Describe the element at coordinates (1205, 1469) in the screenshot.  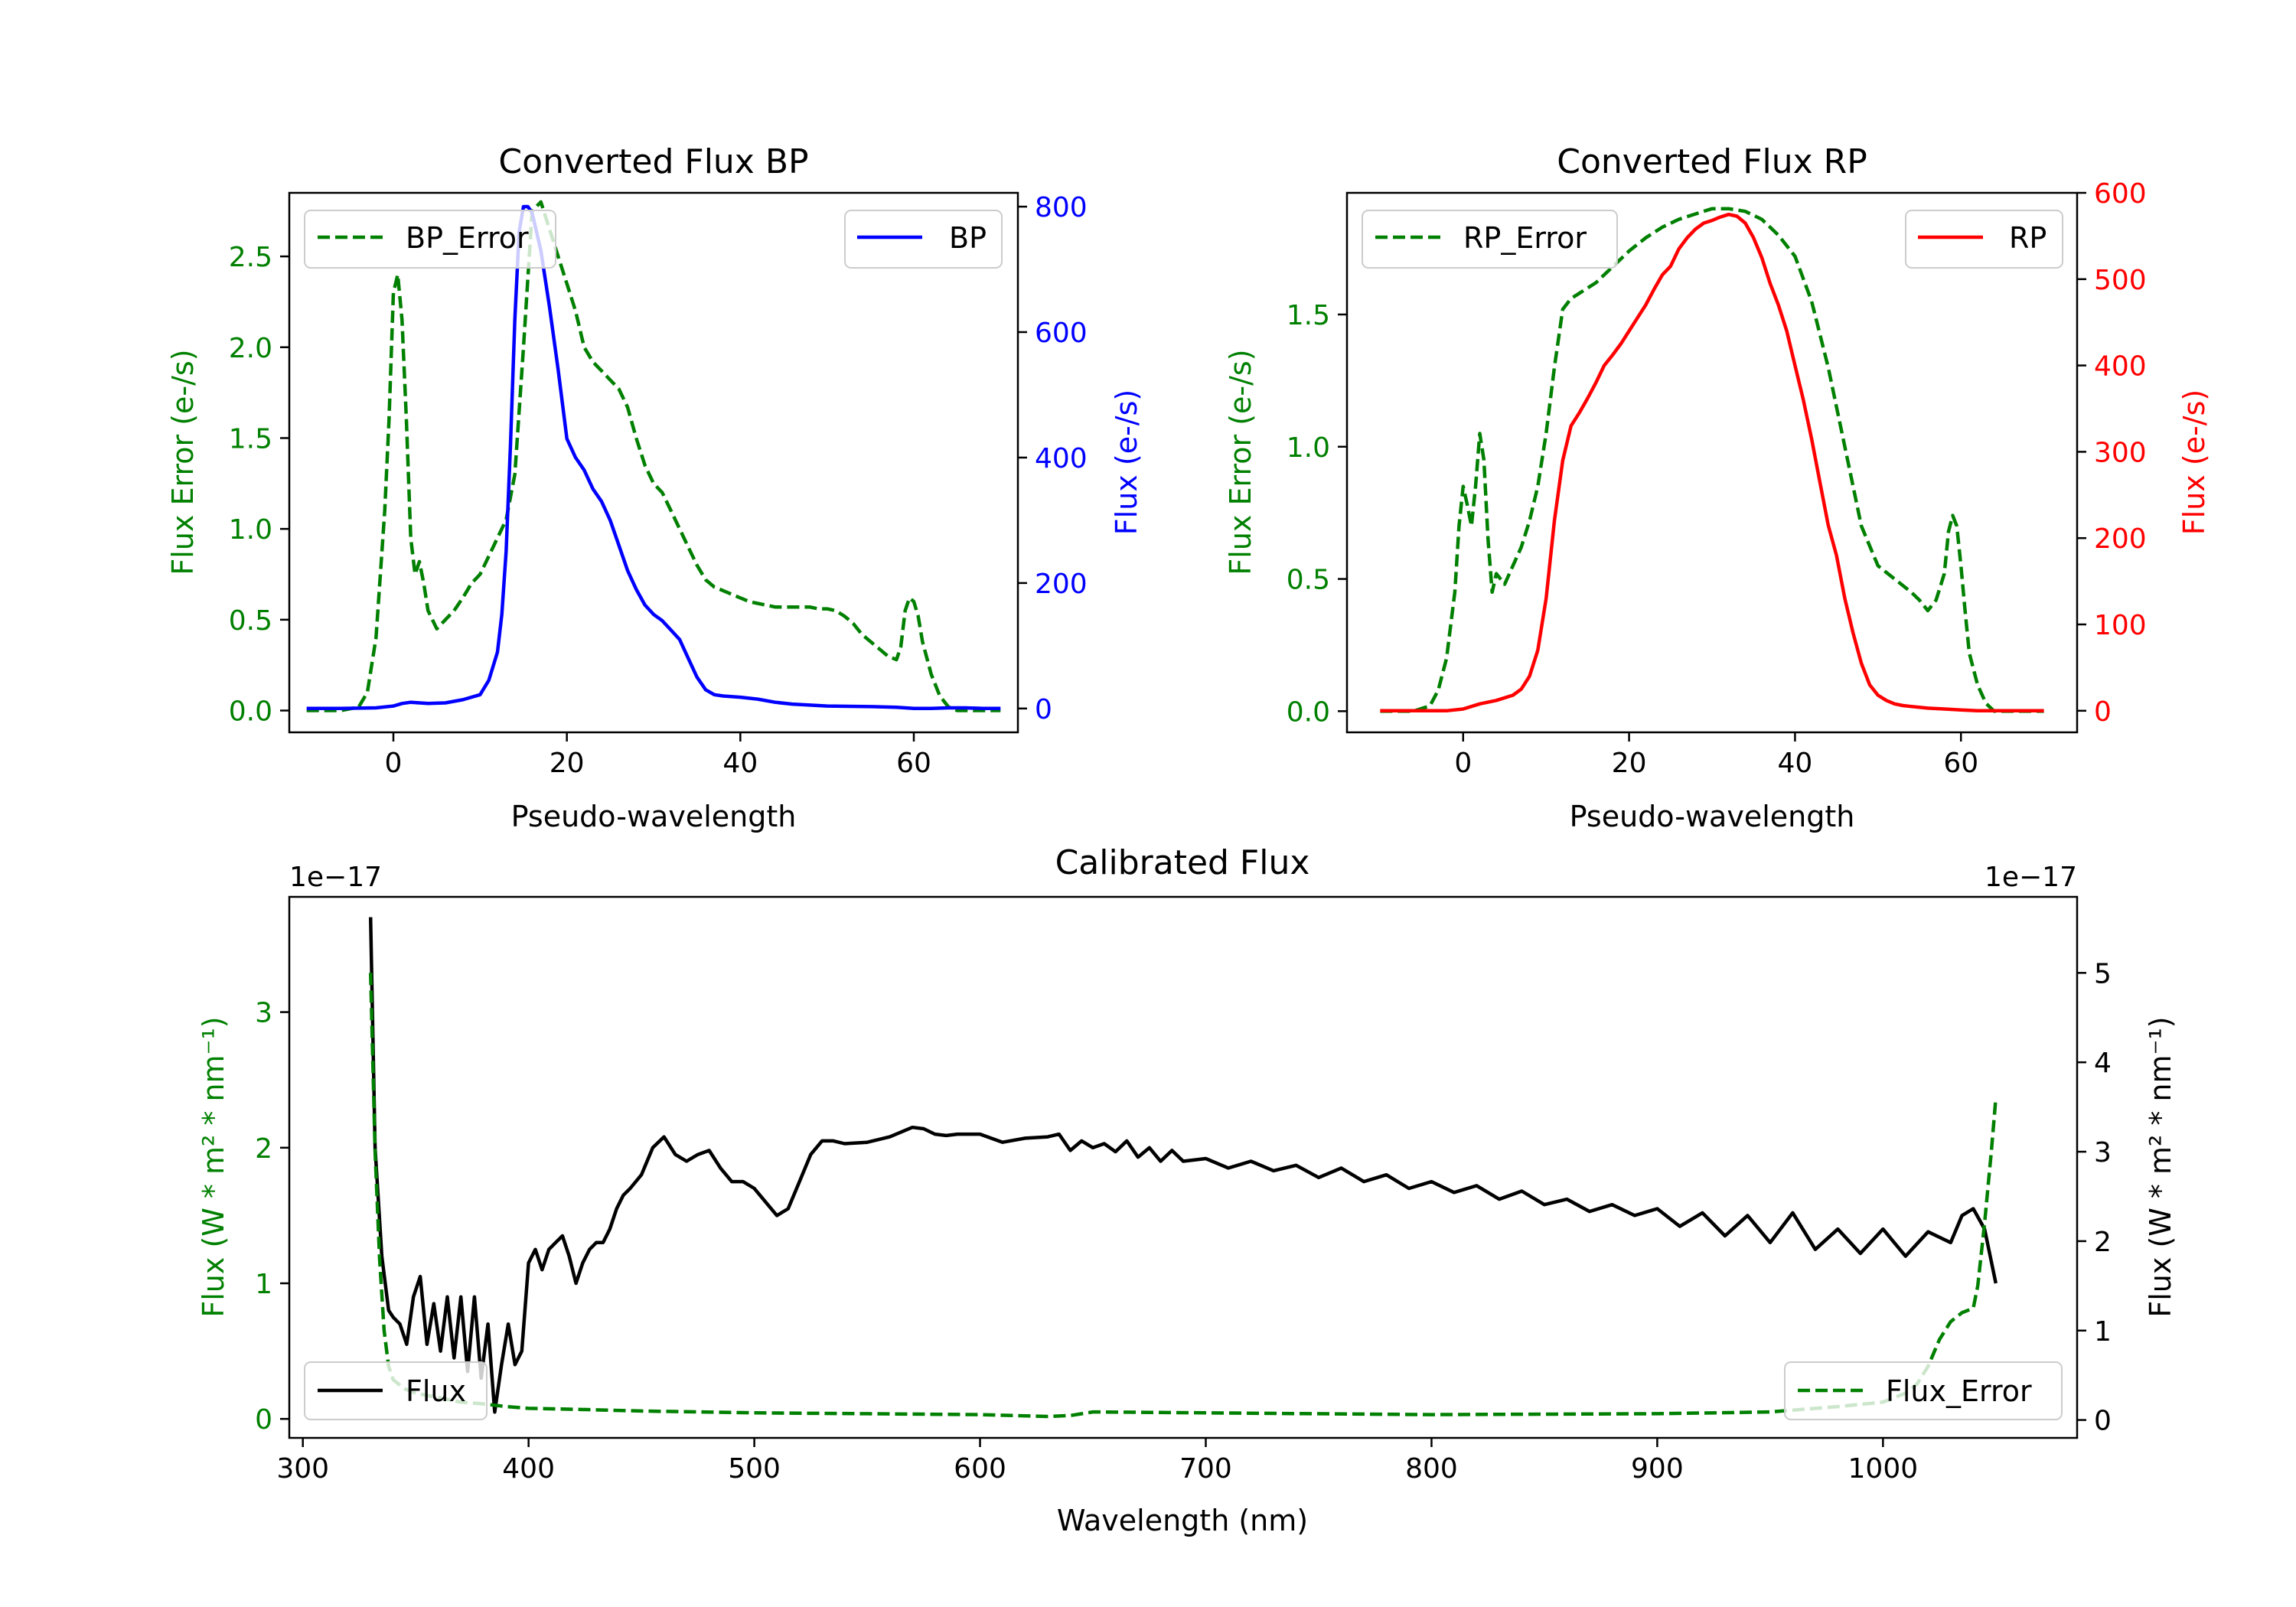
I see `x-tick-label: 700` at that location.